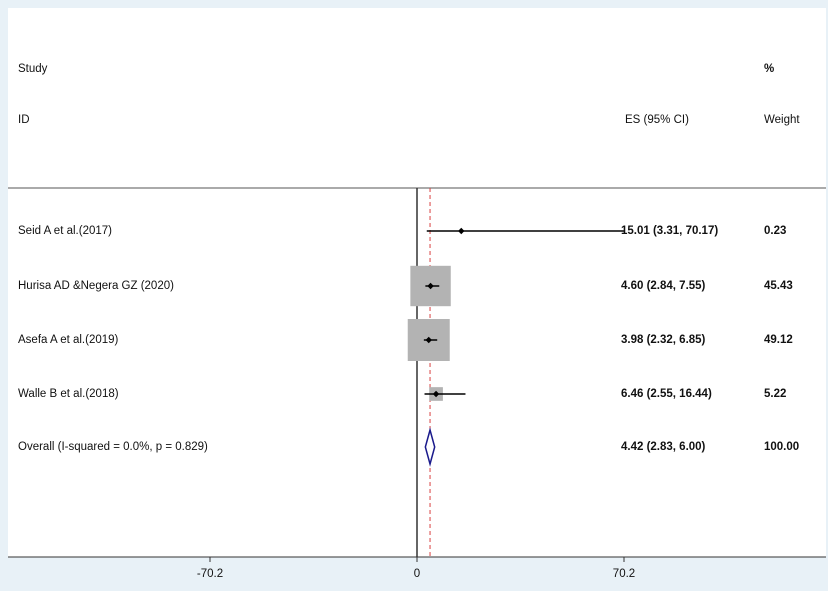  What do you see at coordinates (417, 574) in the screenshot?
I see `x-tick-label: 0` at bounding box center [417, 574].